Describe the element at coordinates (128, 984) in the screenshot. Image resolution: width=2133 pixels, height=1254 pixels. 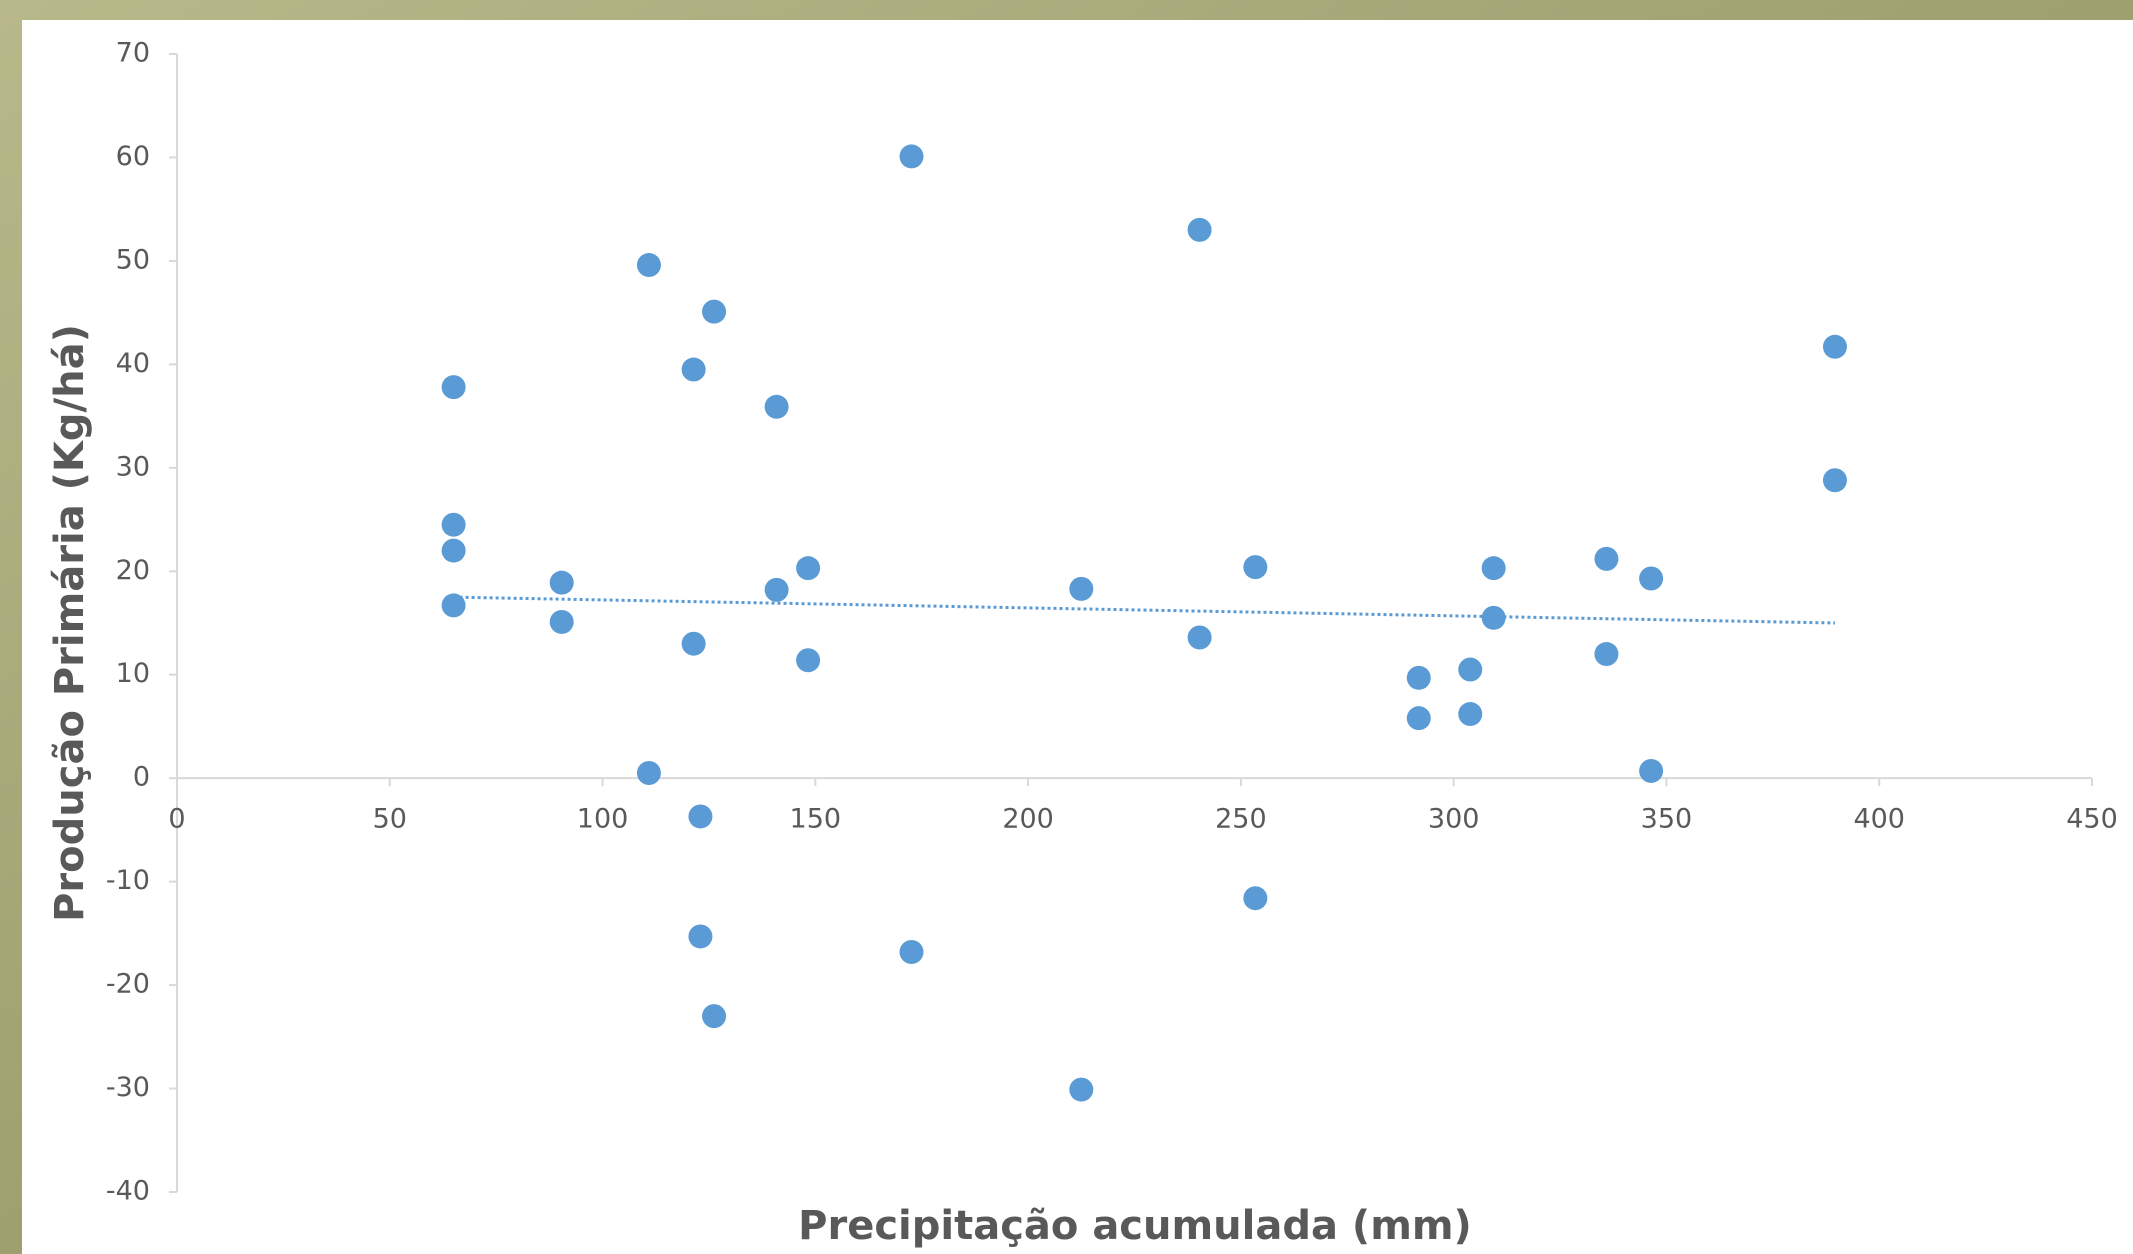
I see `y-tick-label: -20` at that location.